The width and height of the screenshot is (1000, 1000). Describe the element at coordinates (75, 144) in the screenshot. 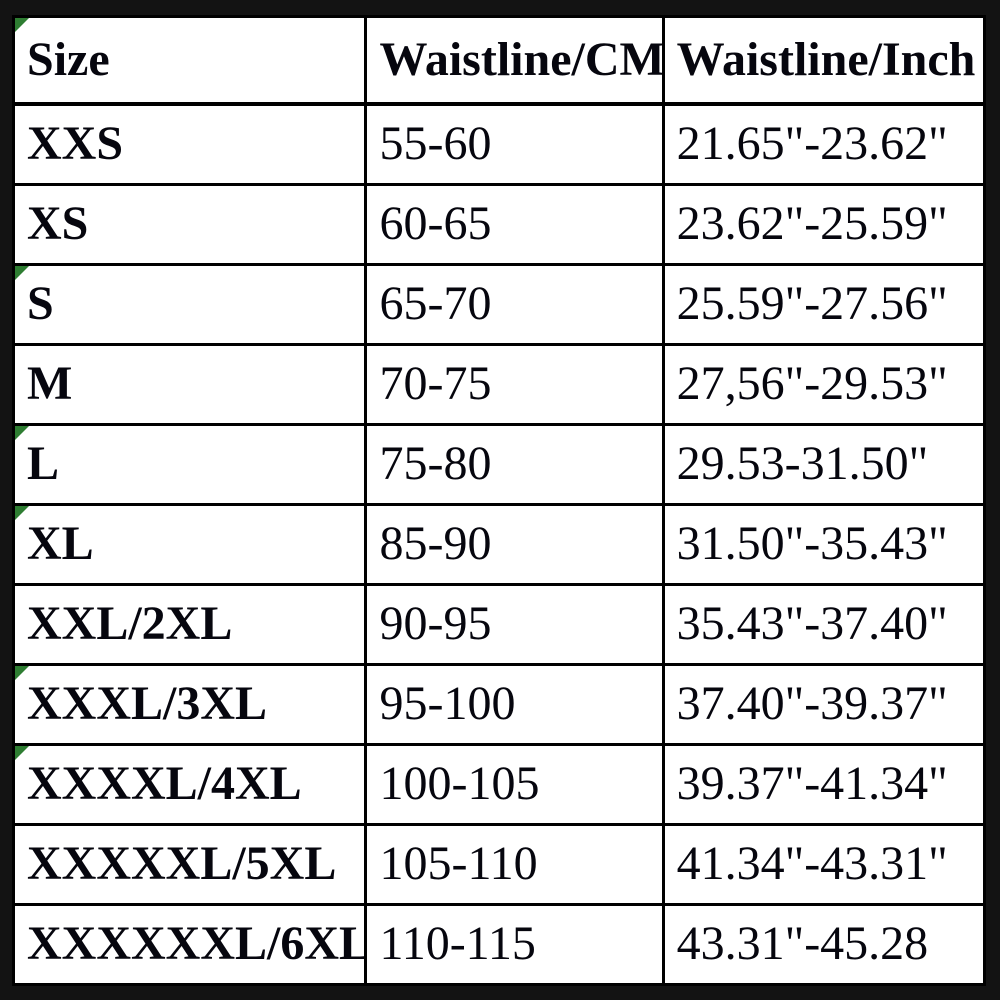

I see `size-label: XXS` at that location.